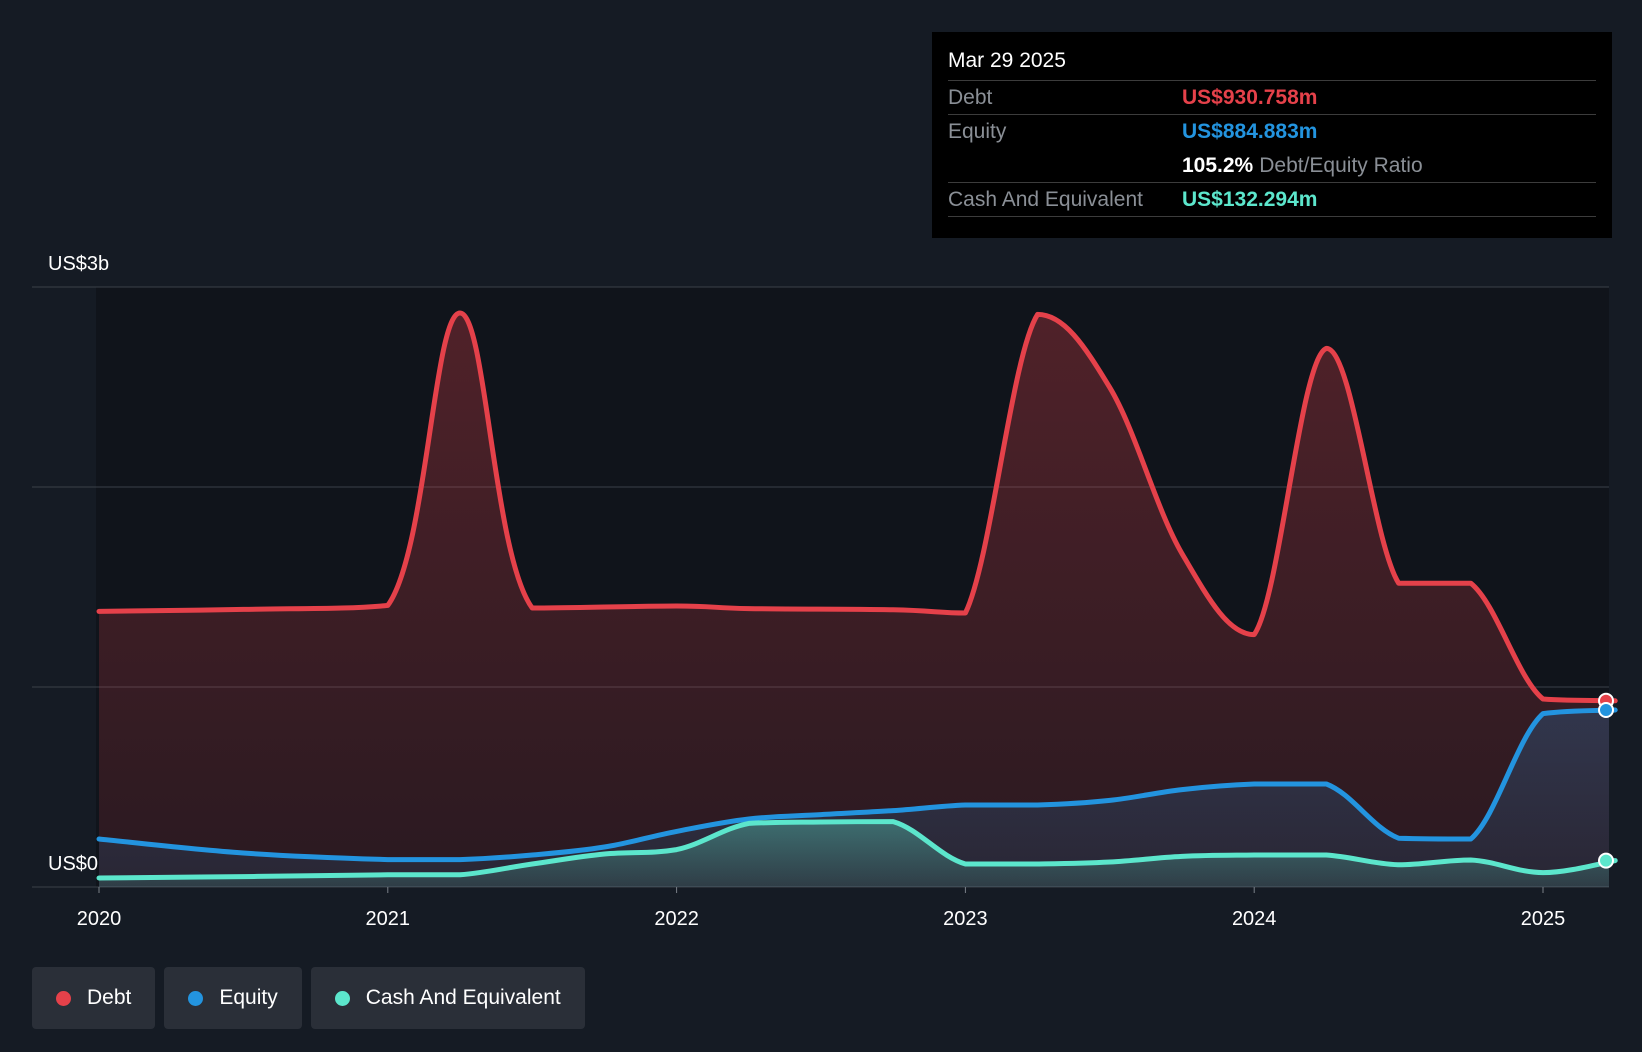 This screenshot has width=1642, height=1052. I want to click on tooltip-debt-row: Debt US$930.758m, so click(1272, 98).